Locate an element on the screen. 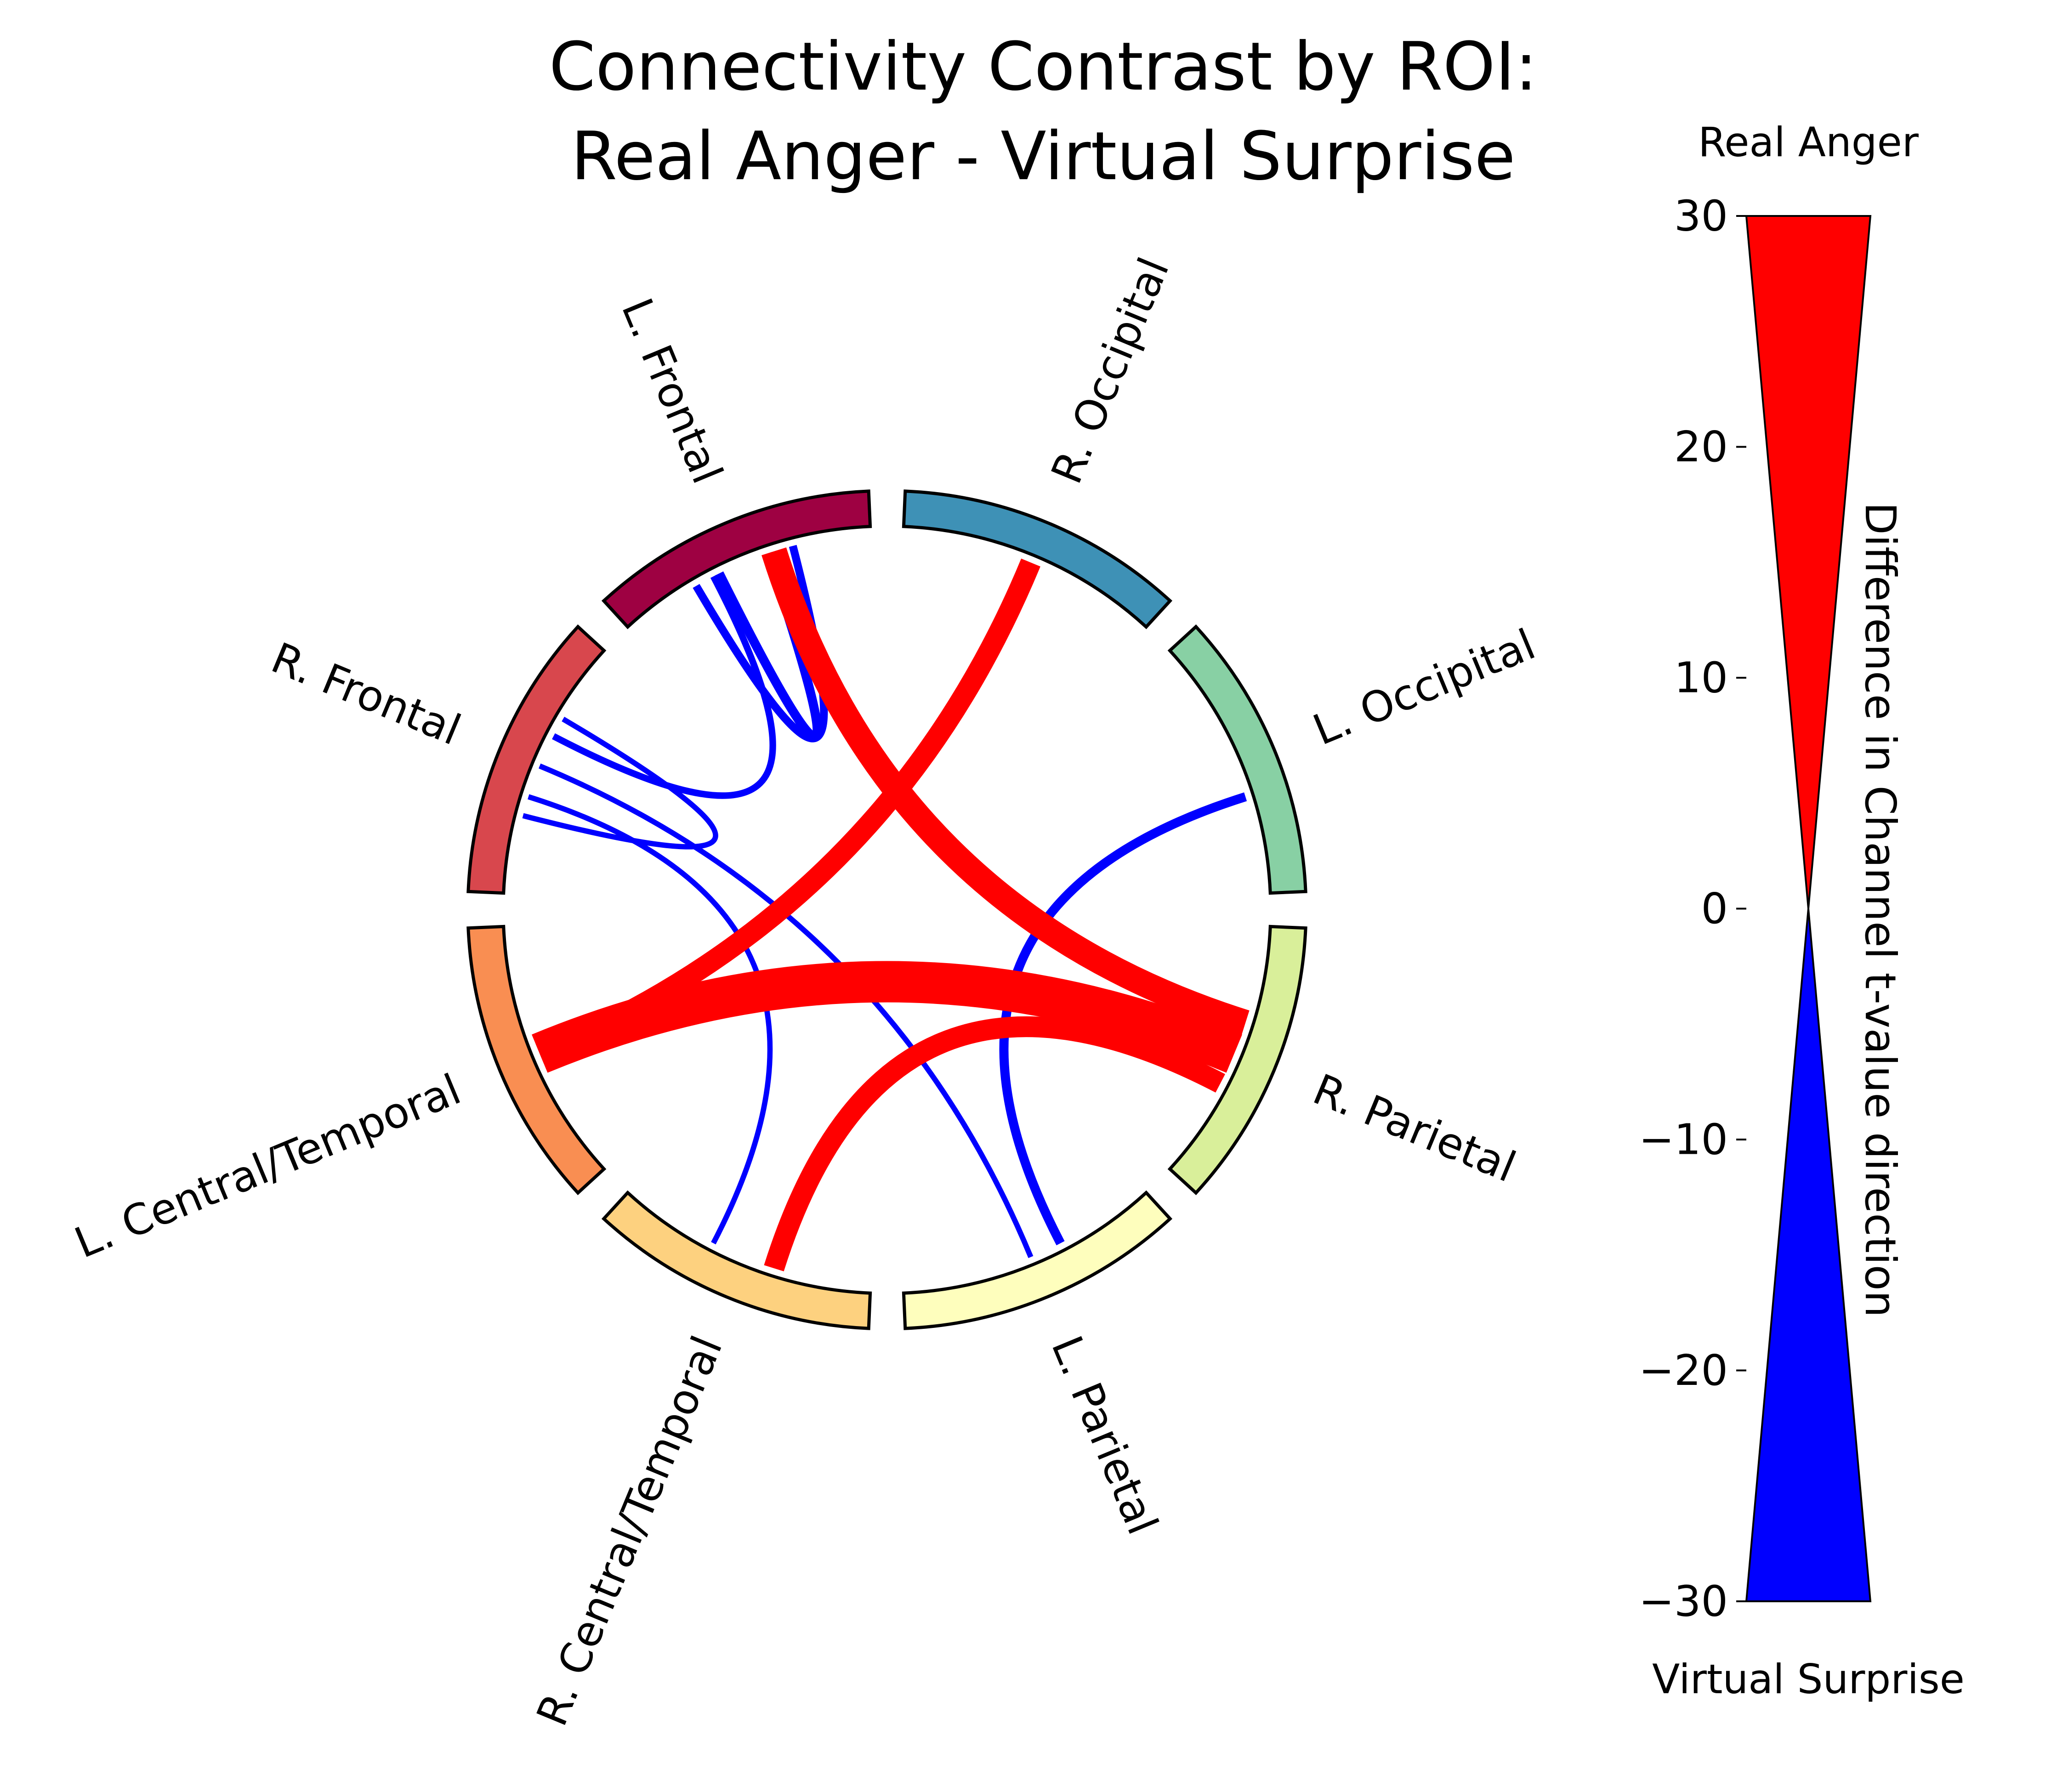 Image resolution: width=2068 pixels, height=1792 pixels. colorbar-tick-label: −20 is located at coordinates (1683, 1370).